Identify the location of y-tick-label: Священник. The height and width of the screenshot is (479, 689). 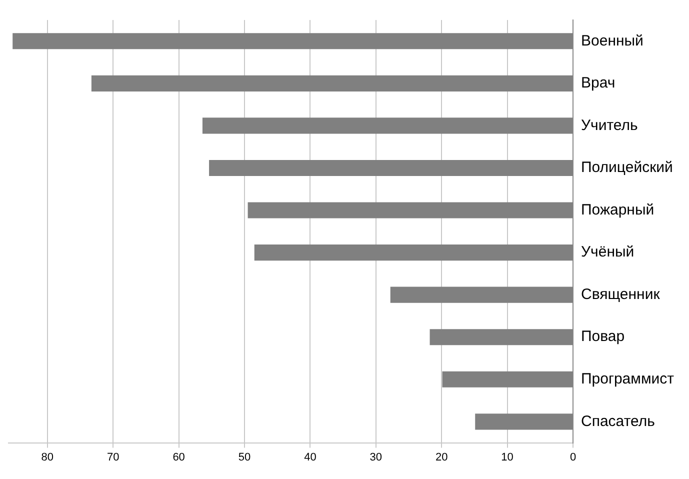
(620, 294).